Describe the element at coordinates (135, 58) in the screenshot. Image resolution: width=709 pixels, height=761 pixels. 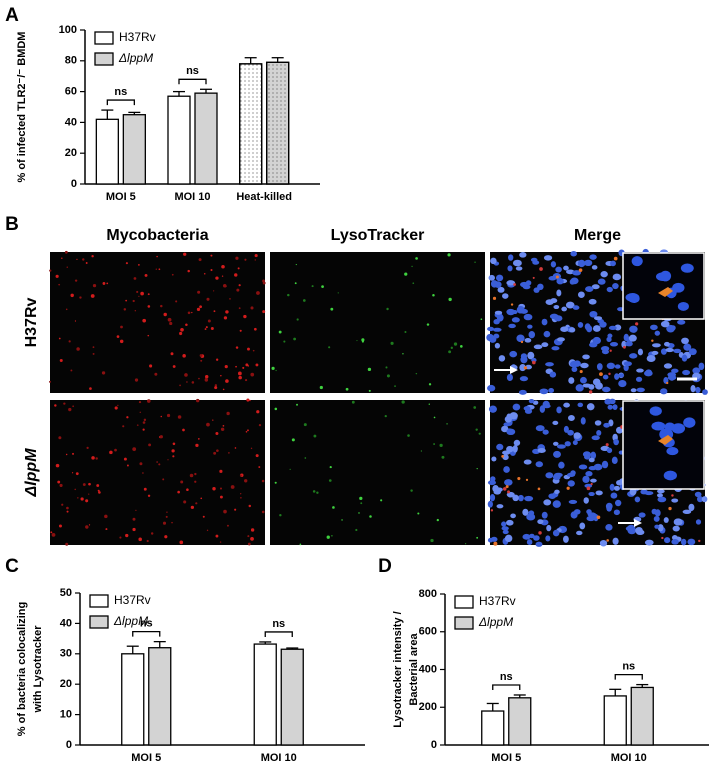
I see `legend-label: ΔlppM` at that location.